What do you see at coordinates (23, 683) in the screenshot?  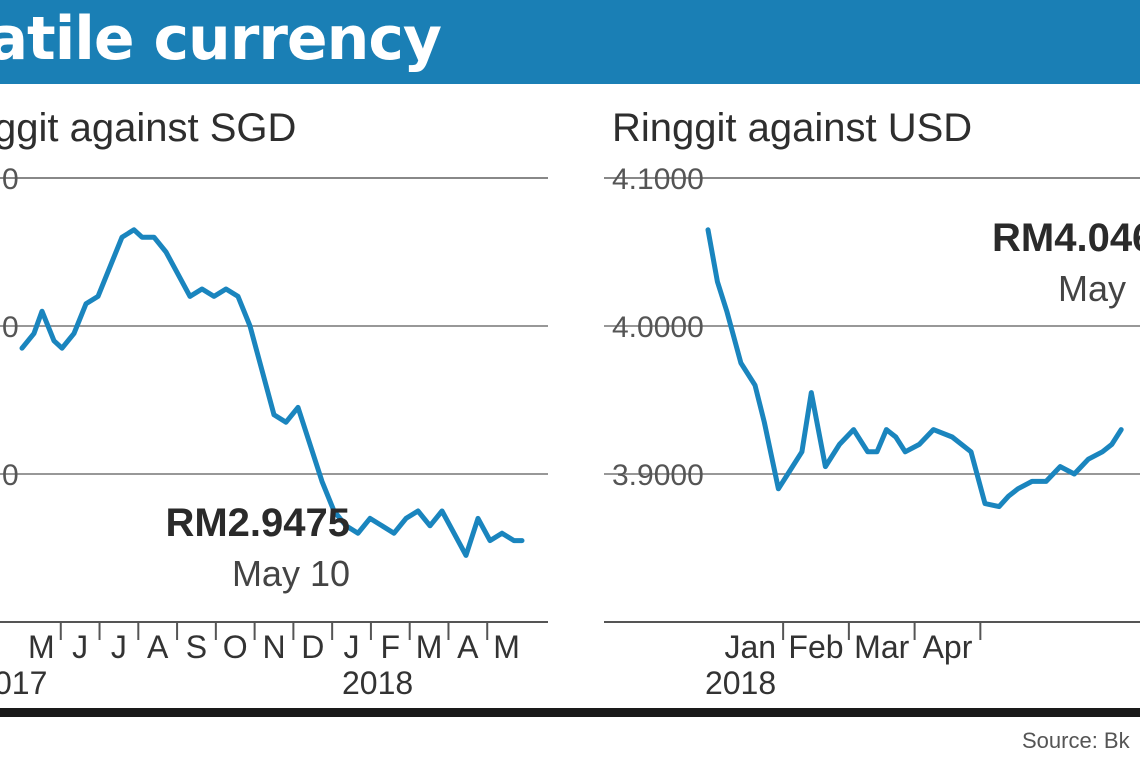 I see `left-year-label: 017` at bounding box center [23, 683].